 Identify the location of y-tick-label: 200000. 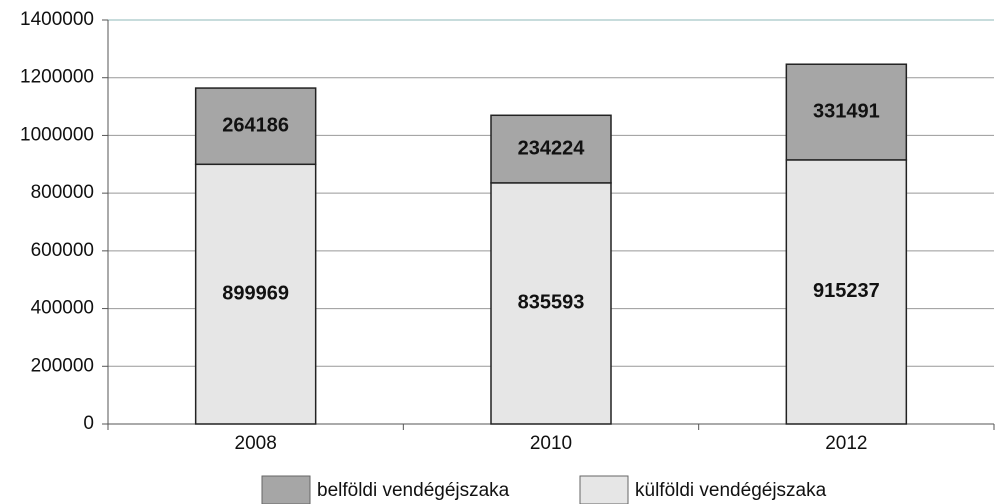
(62, 365).